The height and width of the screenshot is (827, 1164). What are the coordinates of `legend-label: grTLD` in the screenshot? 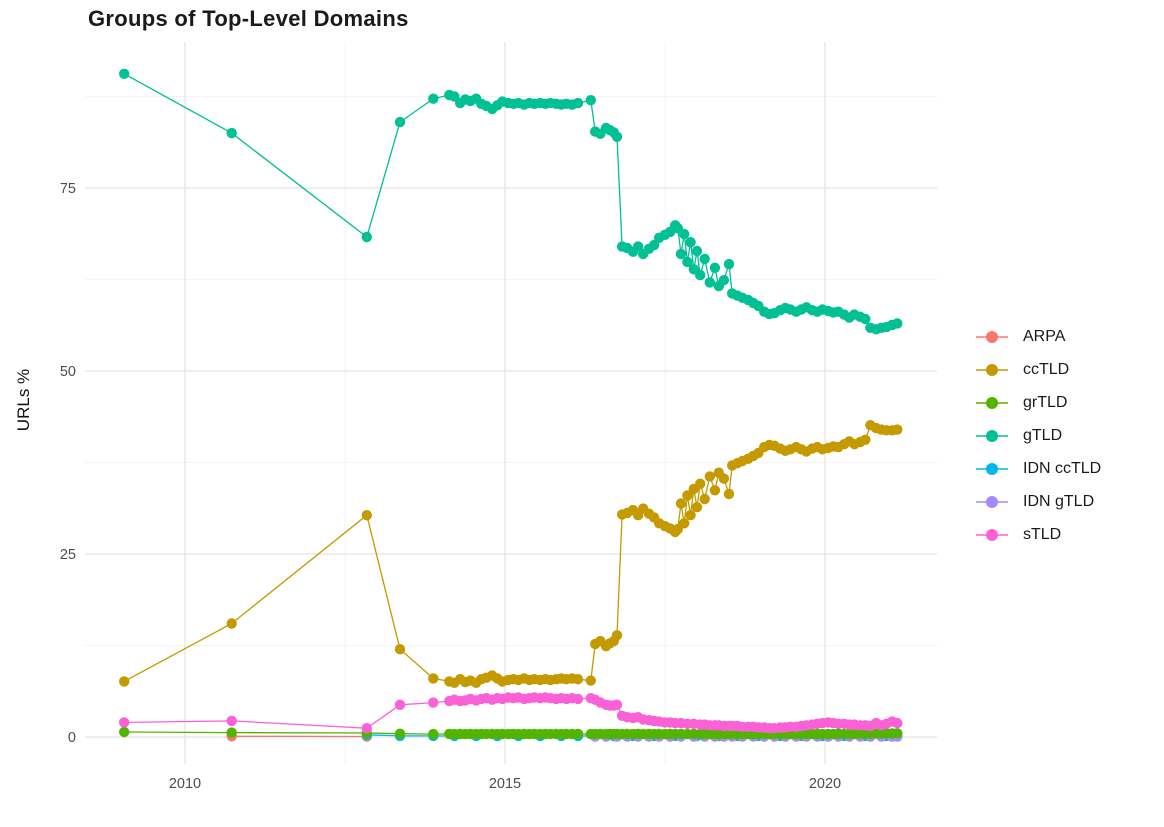 It's located at (1045, 402).